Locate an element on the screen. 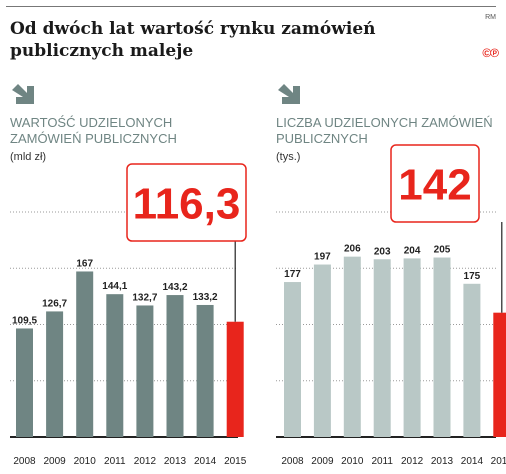  chart-right-title-line1: LICZBA UDZIELONYCH ZAMÓWIEŃ is located at coordinates (384, 122).